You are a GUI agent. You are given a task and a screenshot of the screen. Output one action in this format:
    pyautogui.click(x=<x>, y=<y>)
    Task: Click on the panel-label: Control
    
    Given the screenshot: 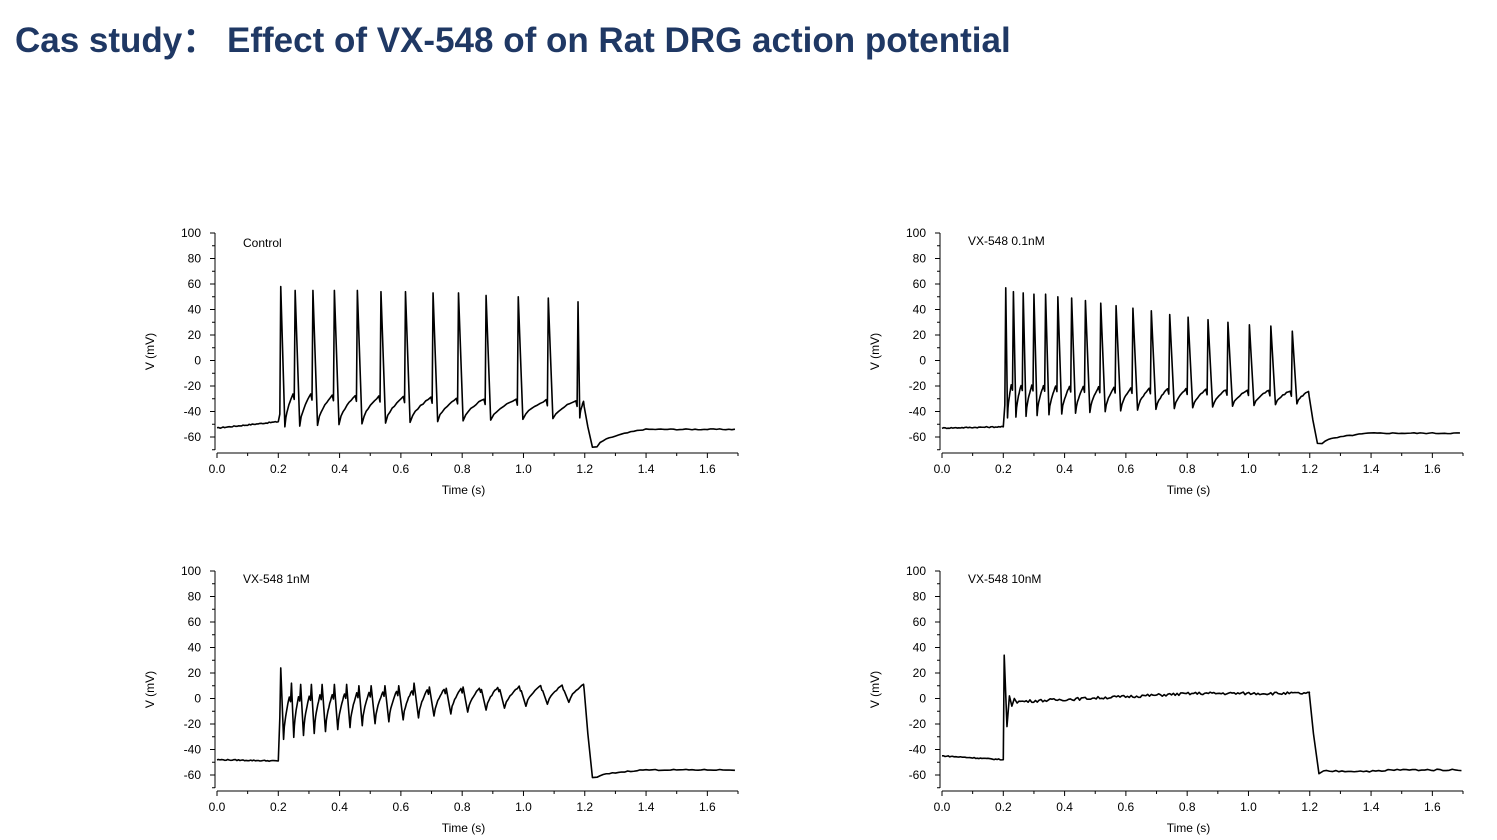 What is the action you would take?
    pyautogui.click(x=262, y=243)
    